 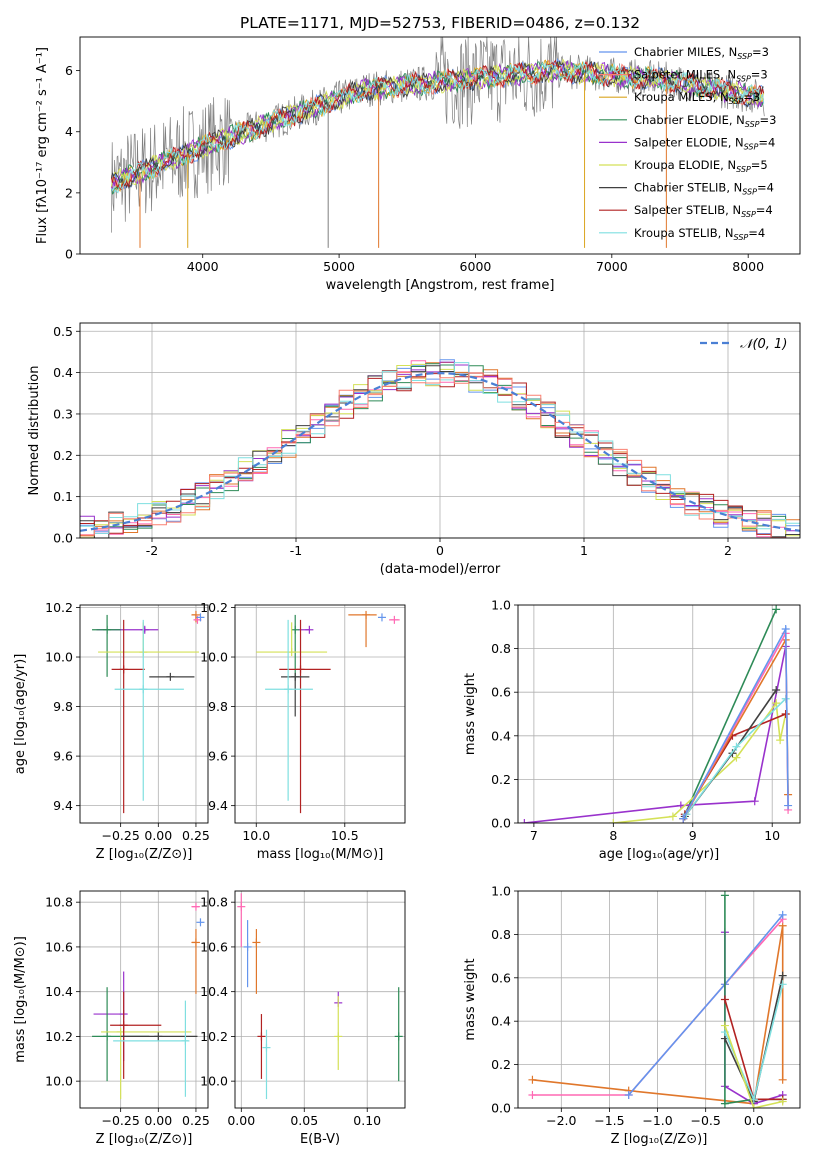 What do you see at coordinates (69, 70) in the screenshot?
I see `y-tick-label: 6` at bounding box center [69, 70].